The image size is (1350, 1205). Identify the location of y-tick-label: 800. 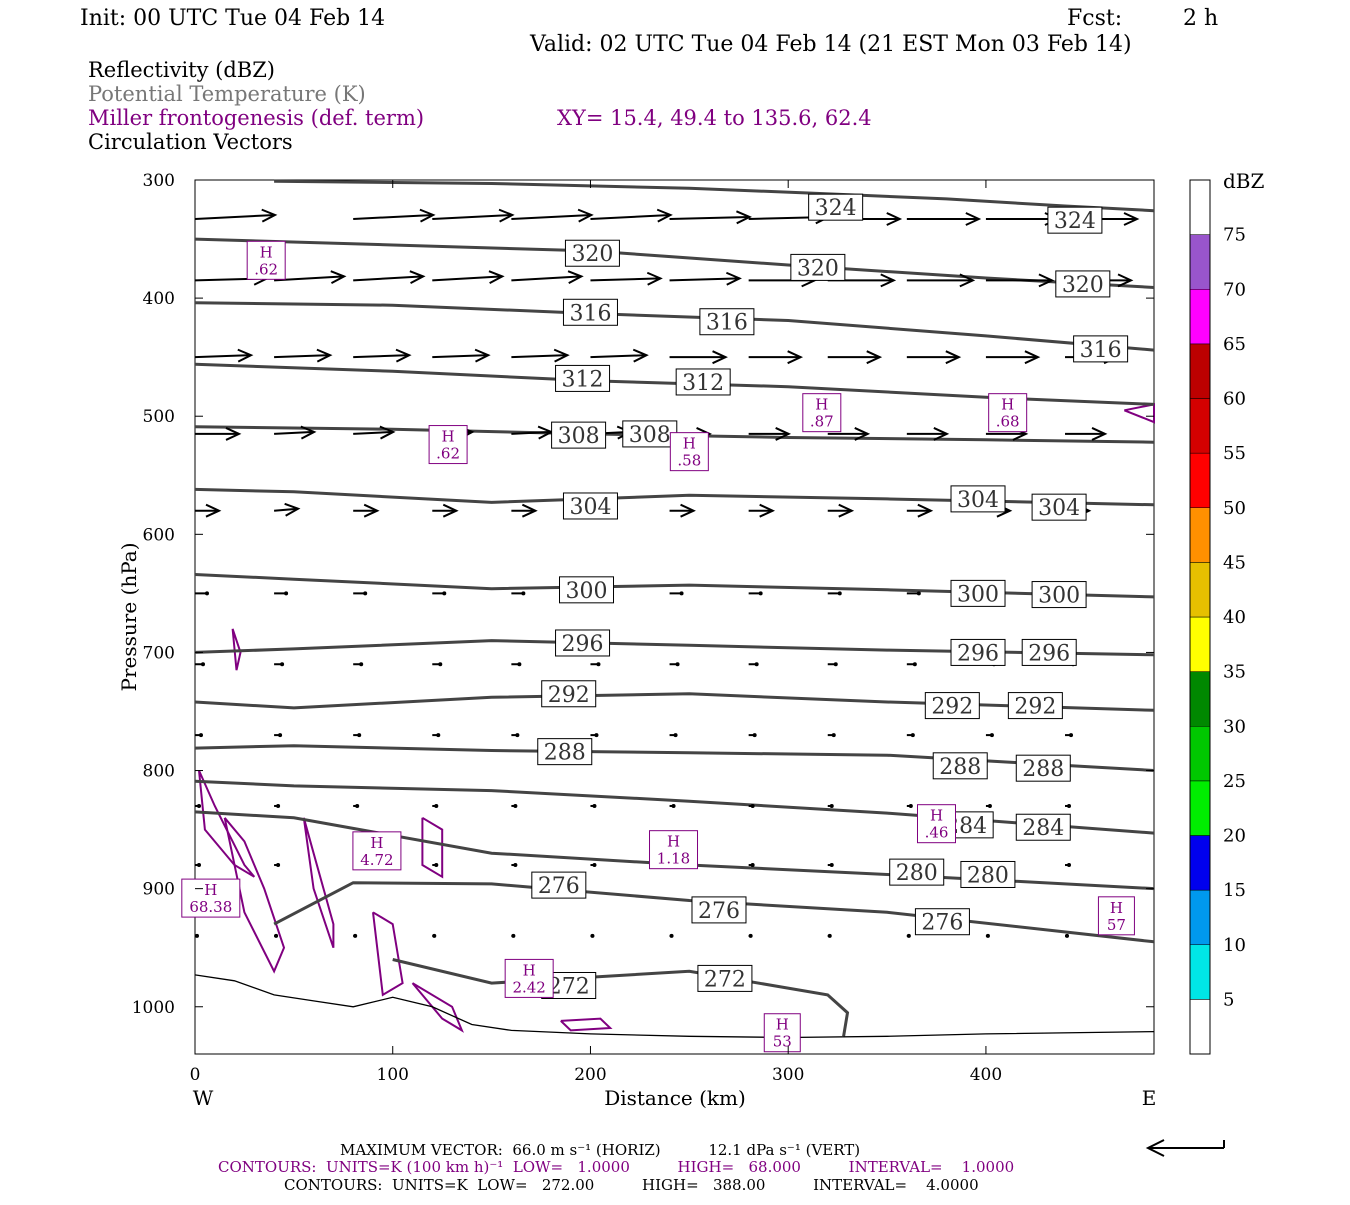
(159, 772).